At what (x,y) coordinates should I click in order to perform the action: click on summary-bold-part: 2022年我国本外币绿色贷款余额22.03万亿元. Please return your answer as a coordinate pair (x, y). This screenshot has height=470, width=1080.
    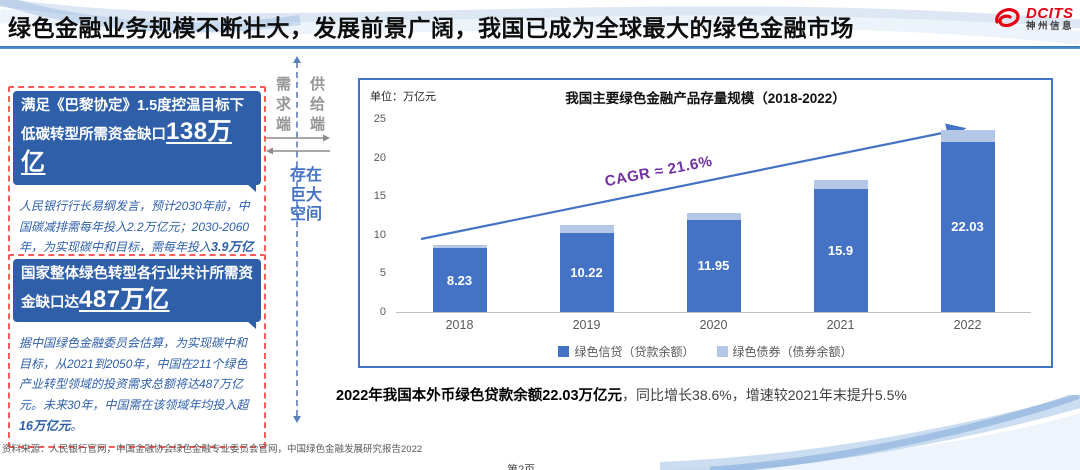
    Looking at the image, I should click on (479, 396).